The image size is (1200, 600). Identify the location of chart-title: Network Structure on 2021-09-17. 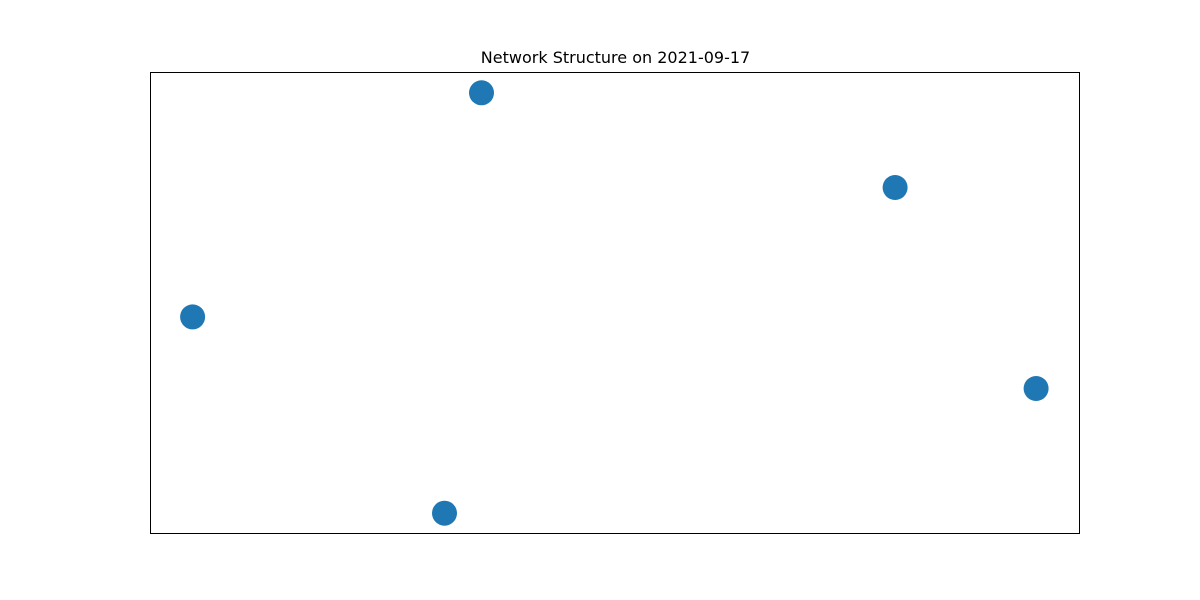
(615, 57).